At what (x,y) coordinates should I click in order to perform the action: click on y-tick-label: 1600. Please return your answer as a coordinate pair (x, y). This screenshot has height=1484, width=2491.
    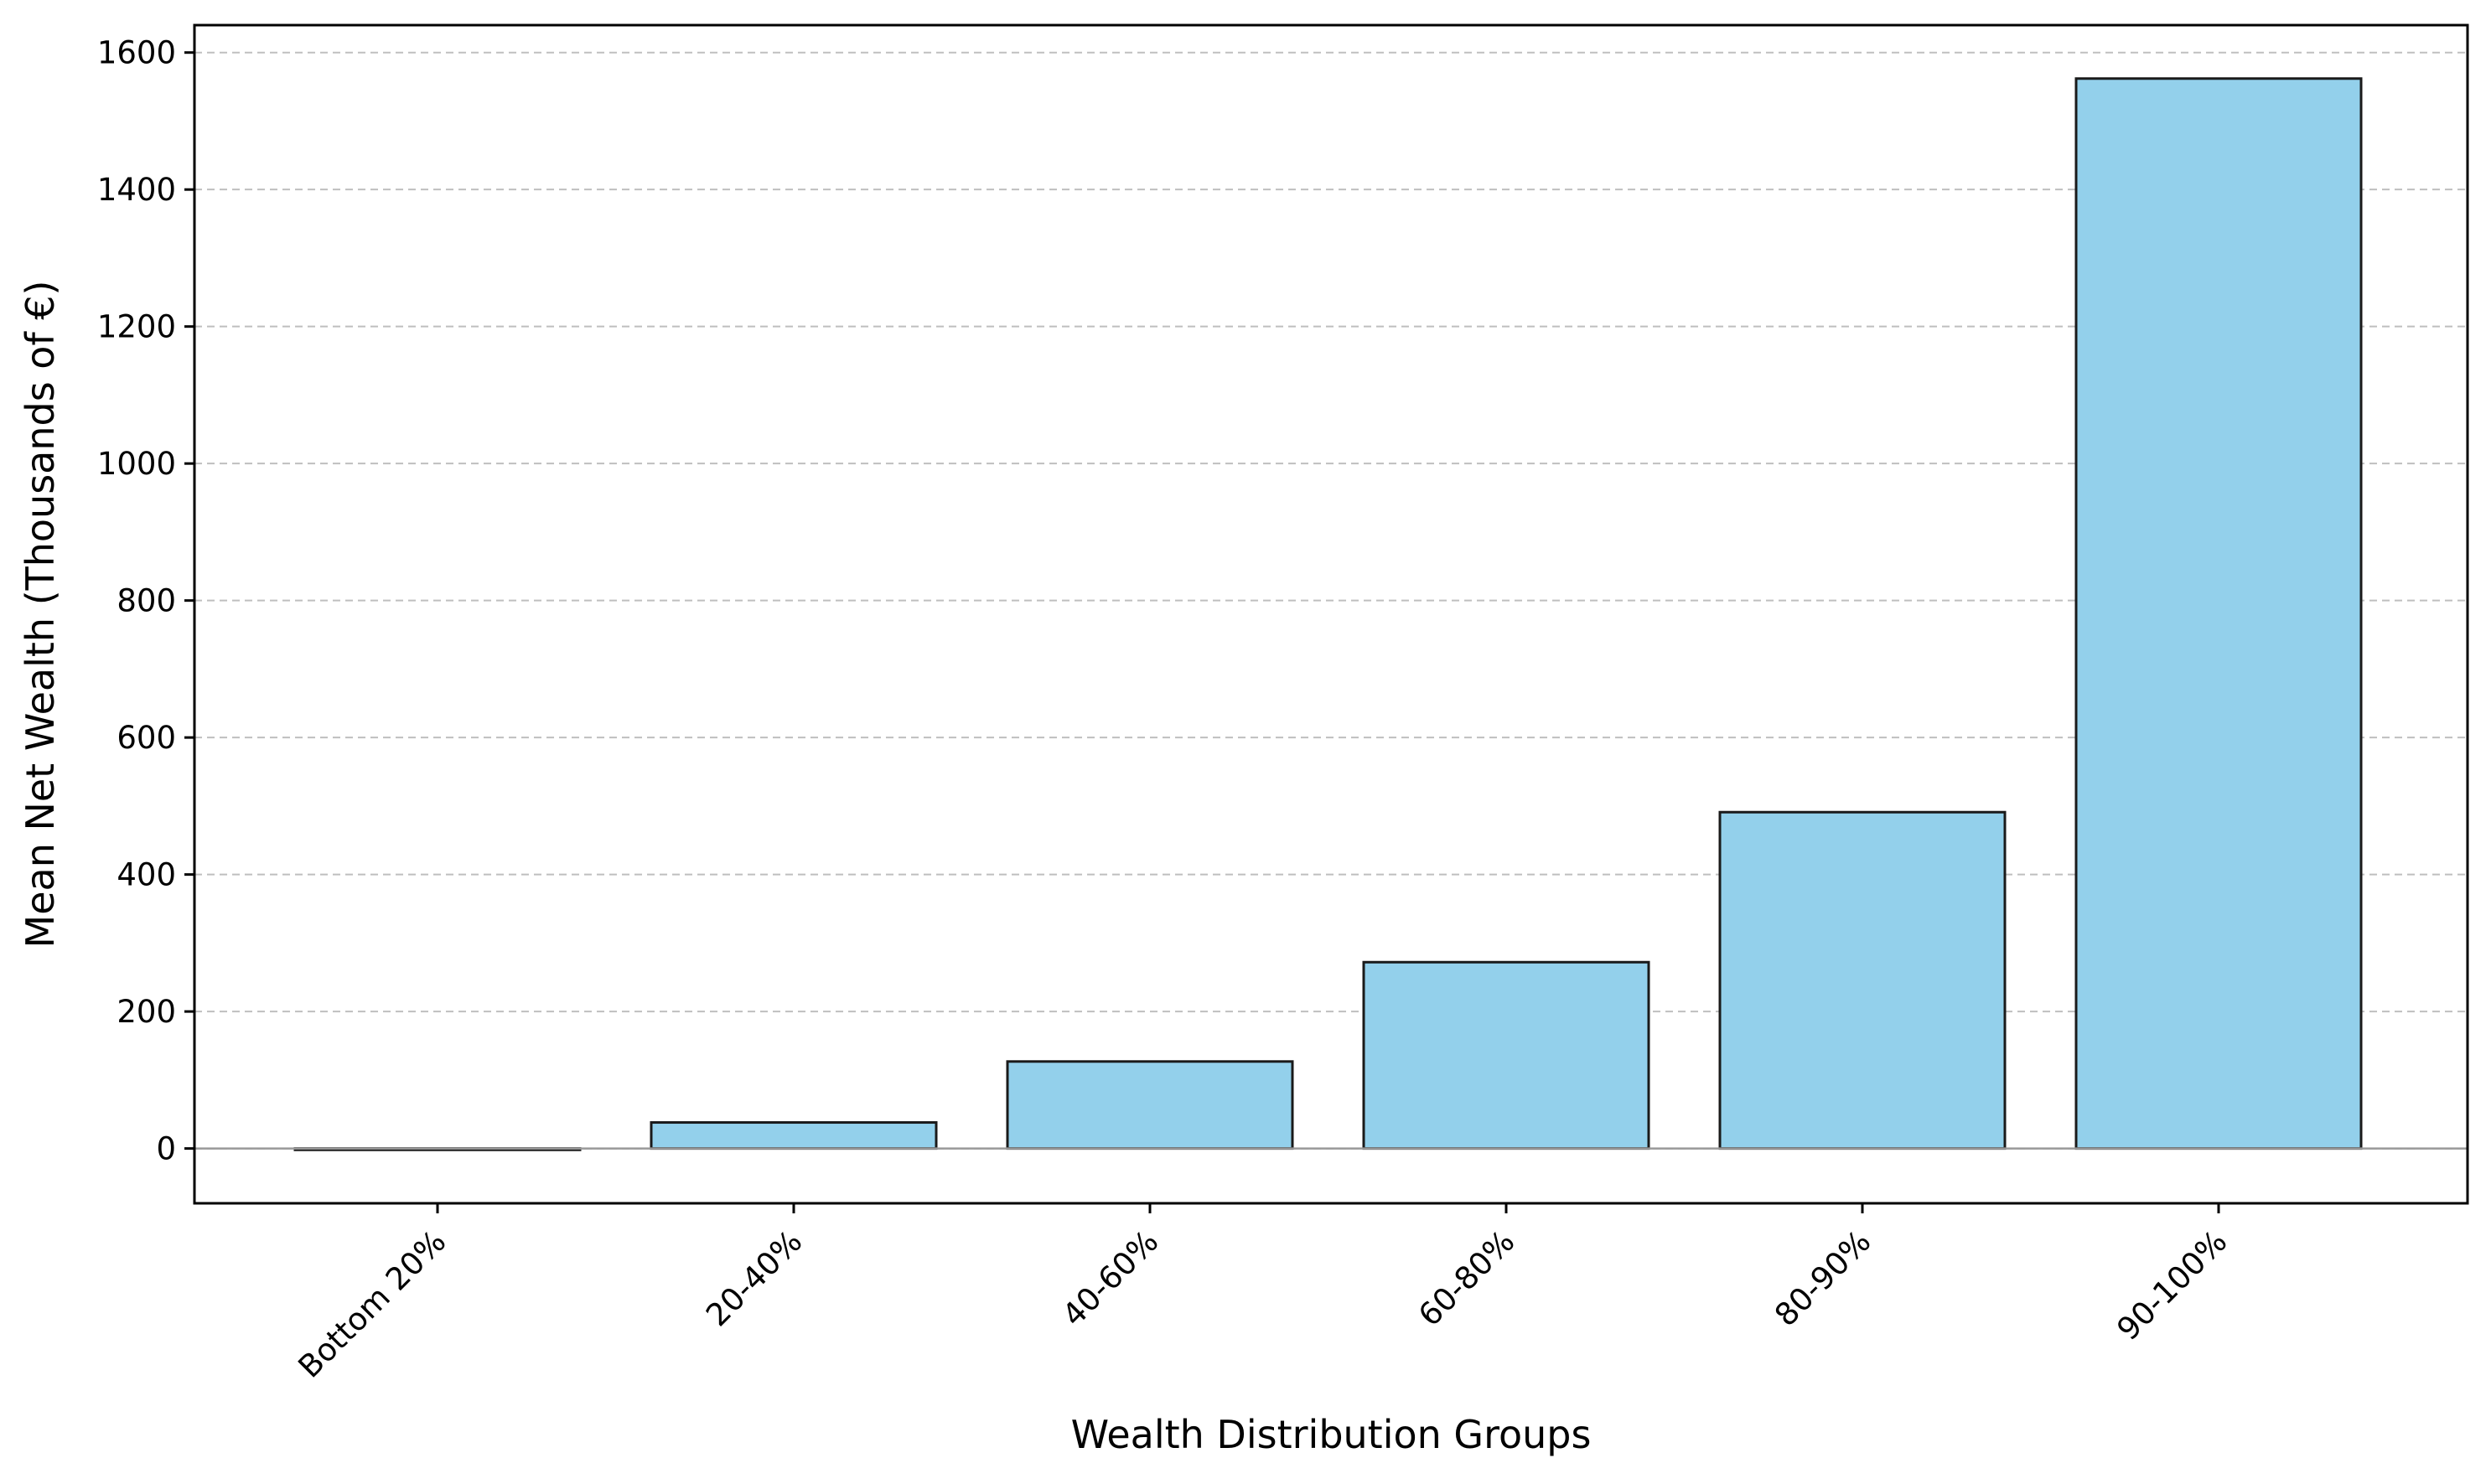
    Looking at the image, I should click on (136, 53).